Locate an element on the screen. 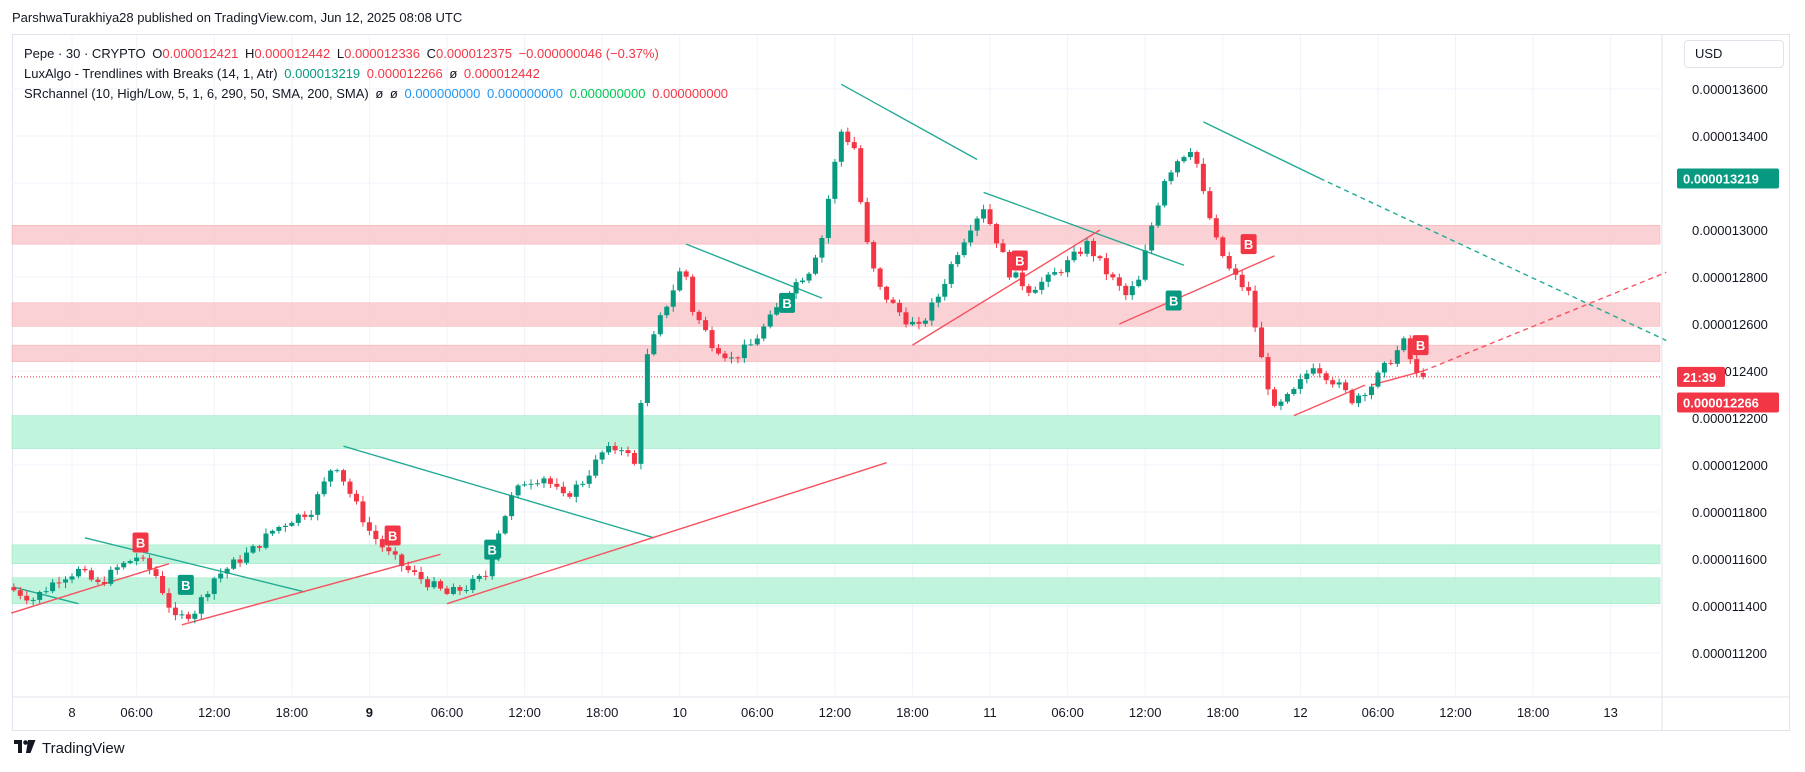 The image size is (1805, 772). price-tag-box is located at coordinates (1728, 178).